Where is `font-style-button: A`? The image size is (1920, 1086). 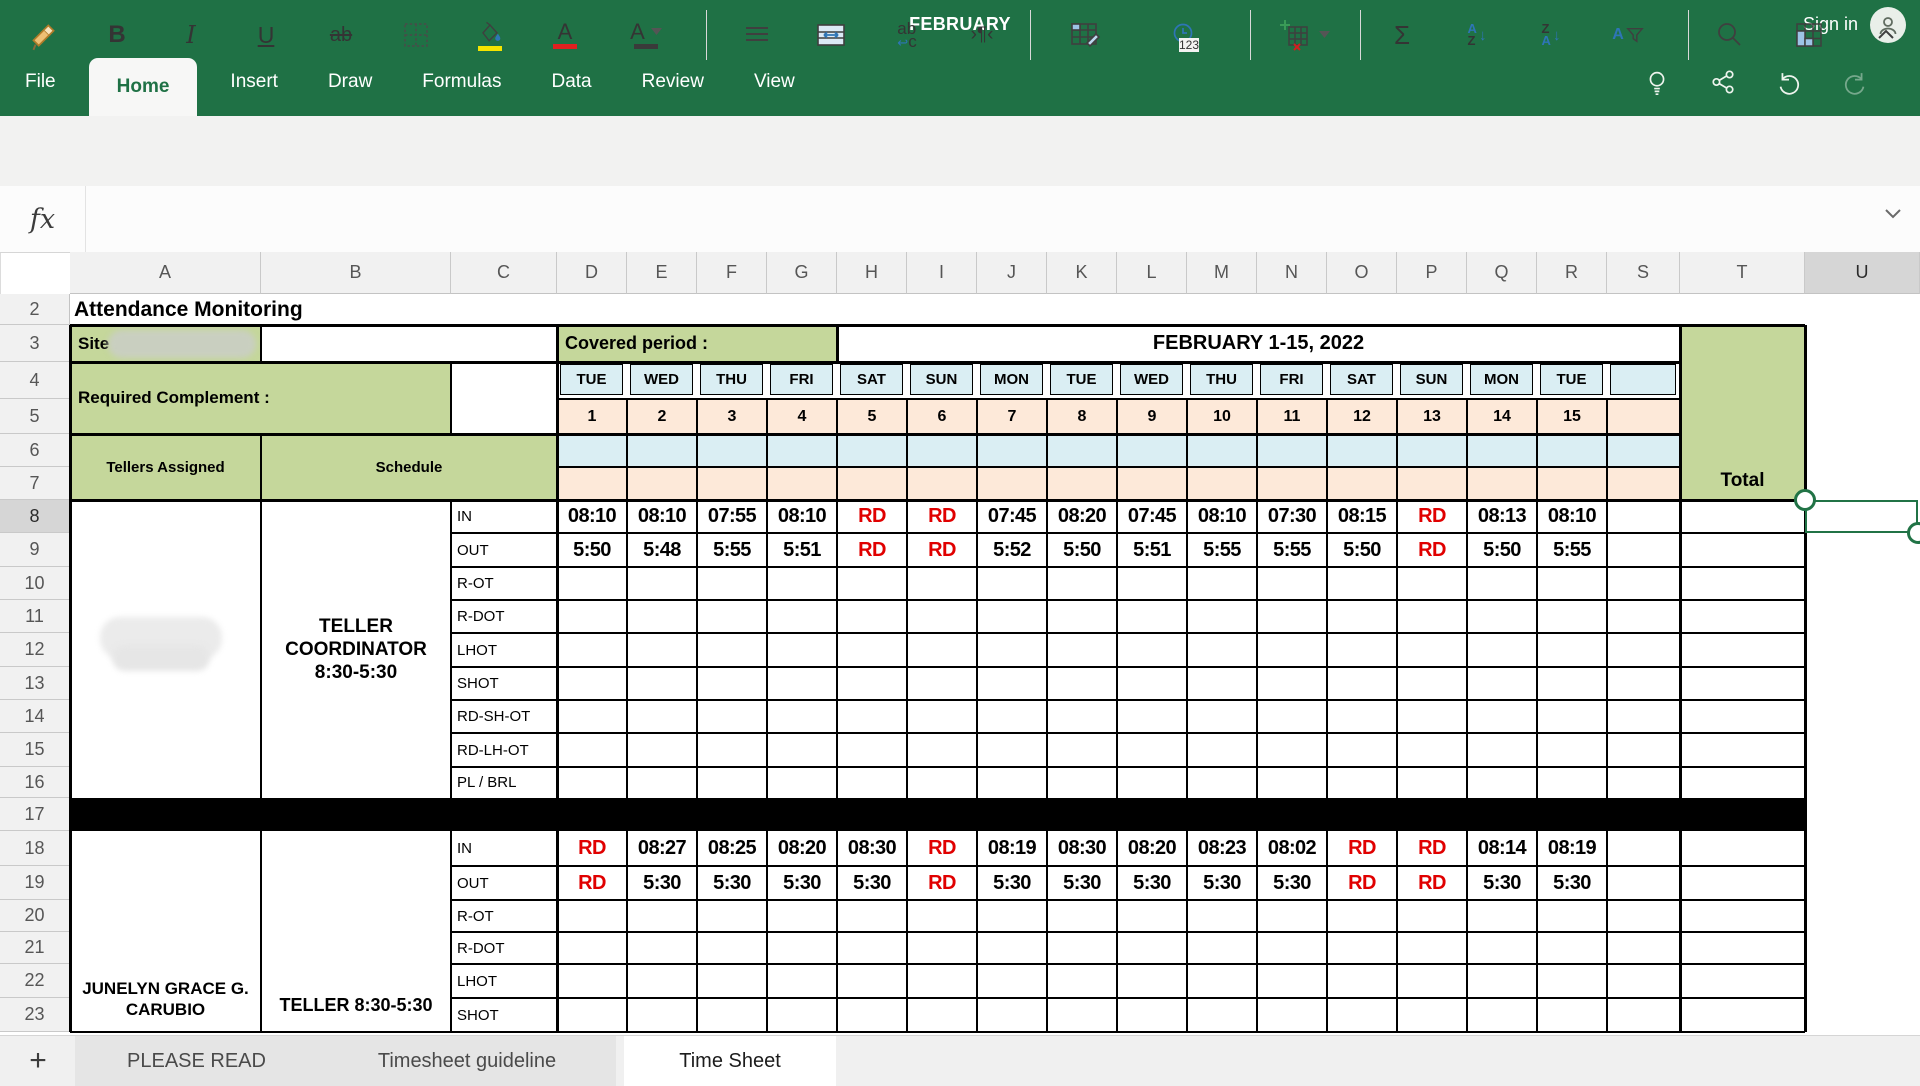
font-style-button: A is located at coordinates (646, 35).